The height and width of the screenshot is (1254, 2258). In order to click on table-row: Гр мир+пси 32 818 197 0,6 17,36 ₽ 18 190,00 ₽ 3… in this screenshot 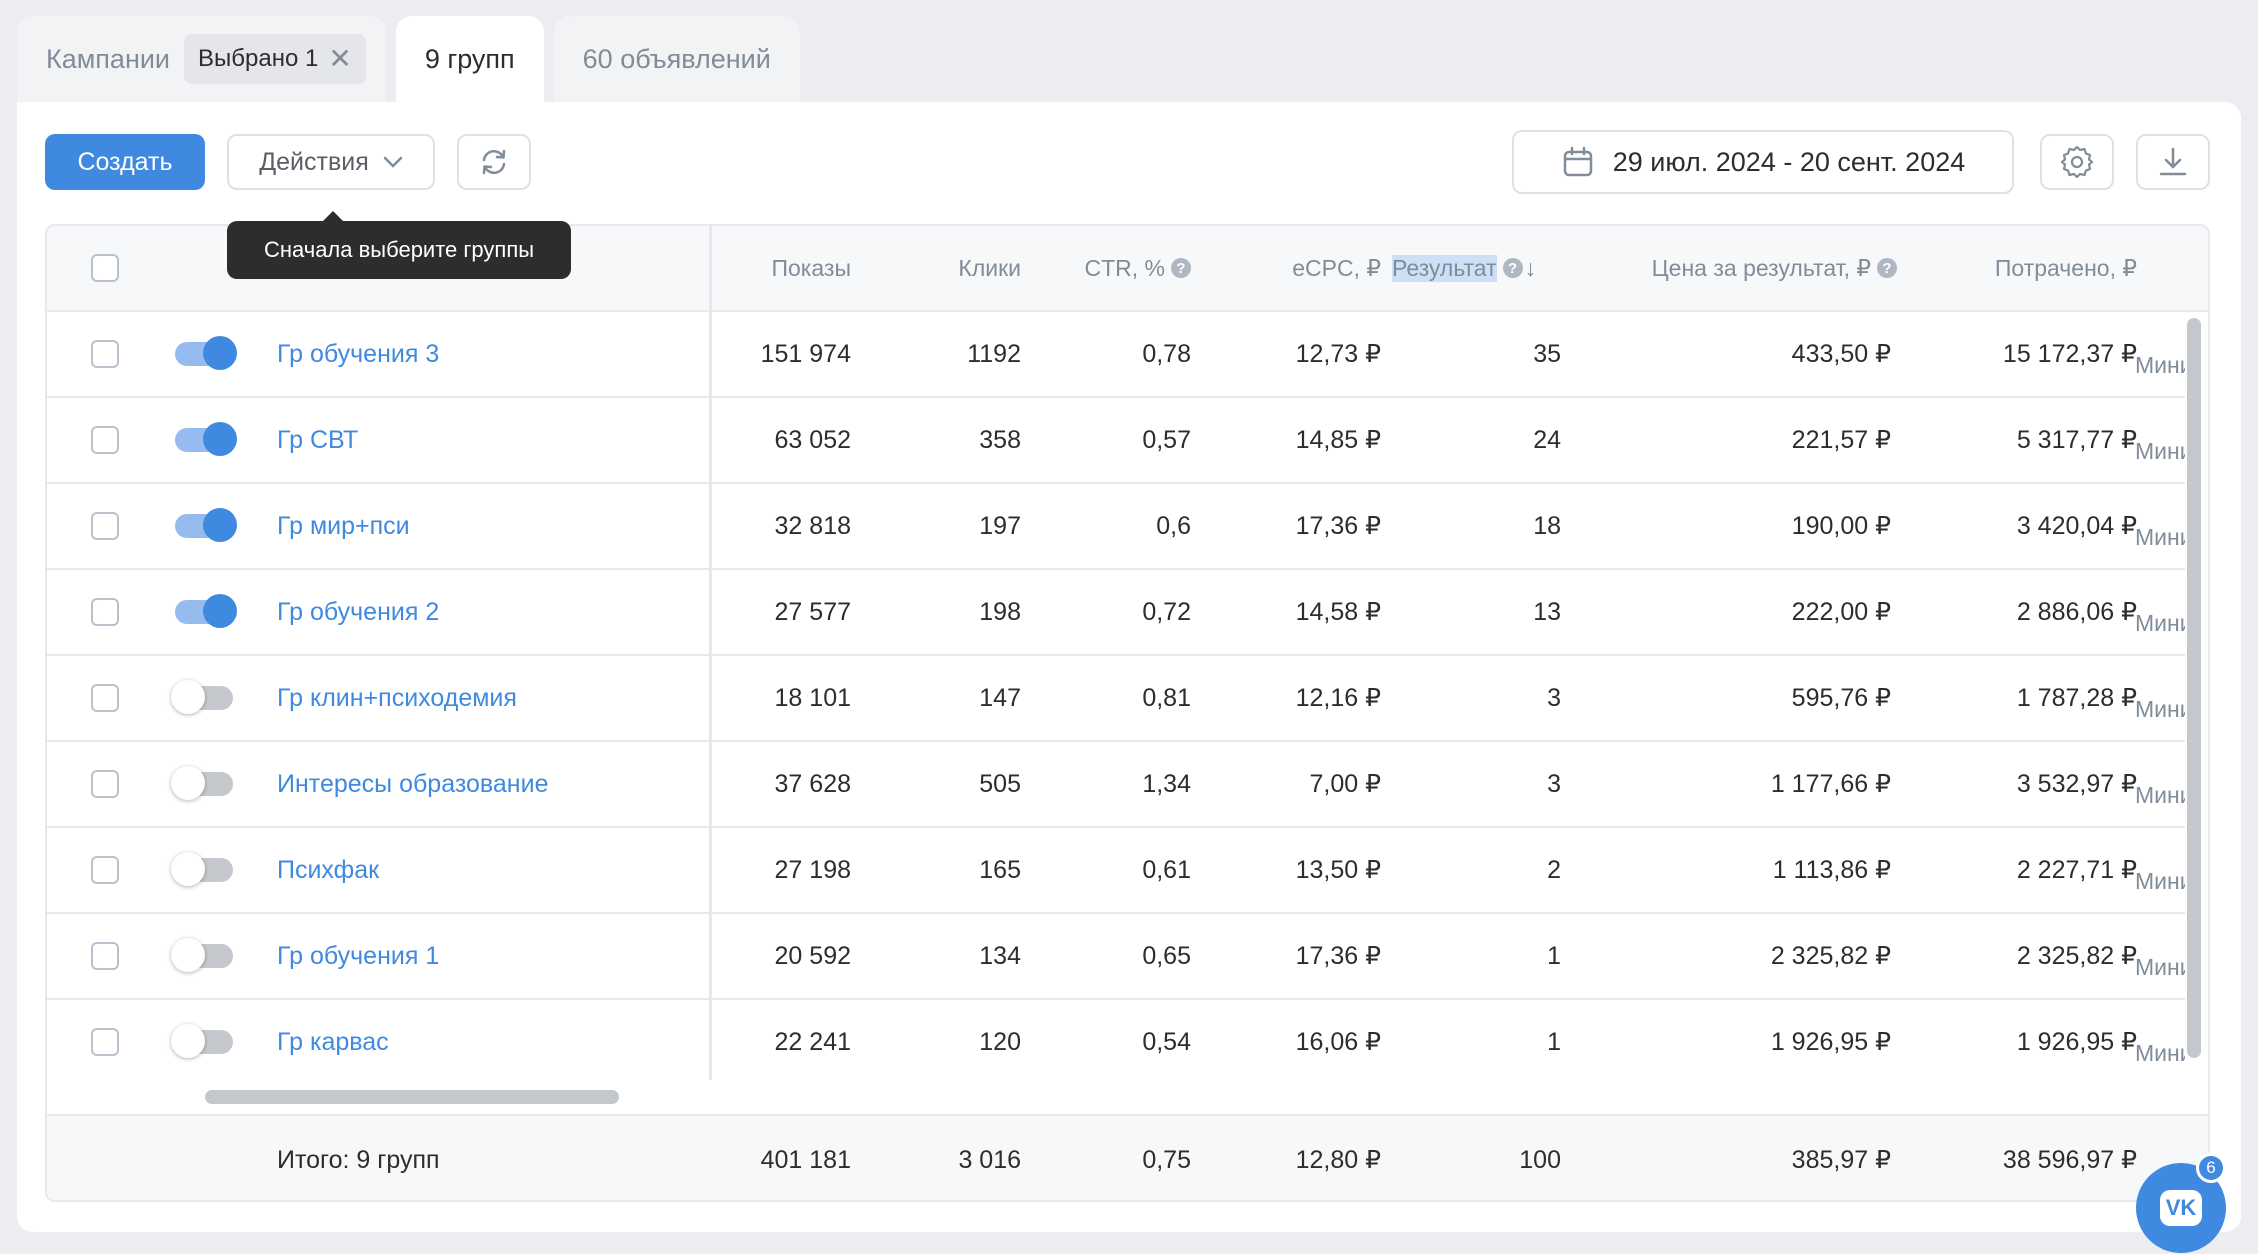, I will do `click(1116, 527)`.